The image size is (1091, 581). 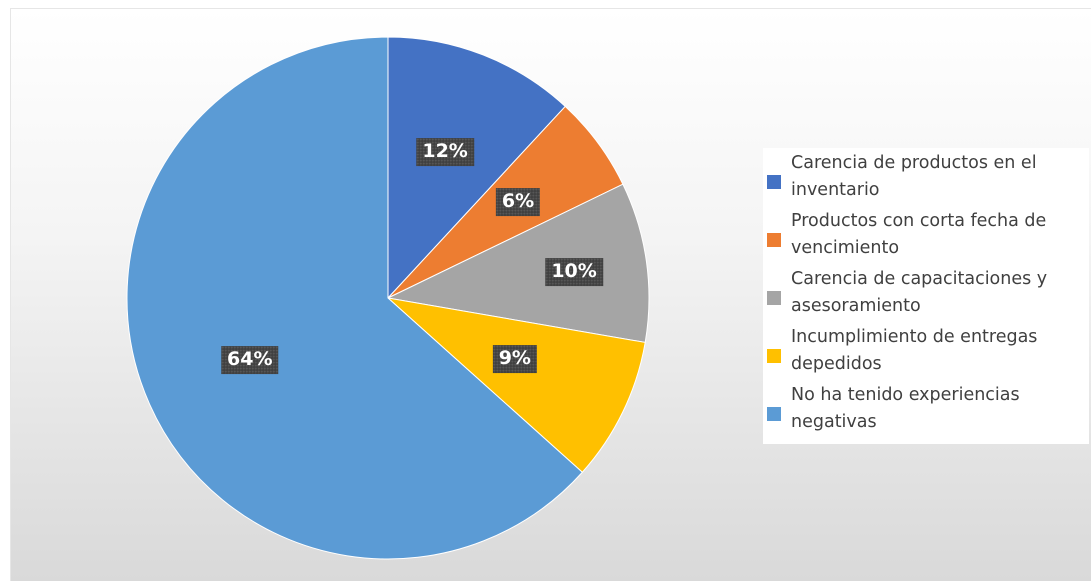 I want to click on legend-item-5: No ha tenido experiencias negativas, so click(x=926, y=409).